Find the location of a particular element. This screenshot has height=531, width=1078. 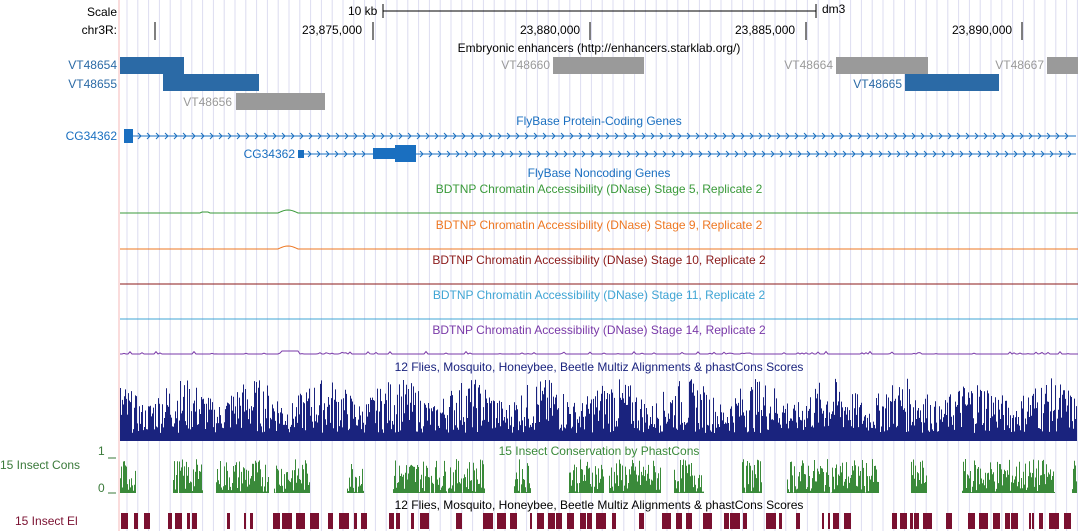

enhancer-feature-vt48664 is located at coordinates (882, 65).